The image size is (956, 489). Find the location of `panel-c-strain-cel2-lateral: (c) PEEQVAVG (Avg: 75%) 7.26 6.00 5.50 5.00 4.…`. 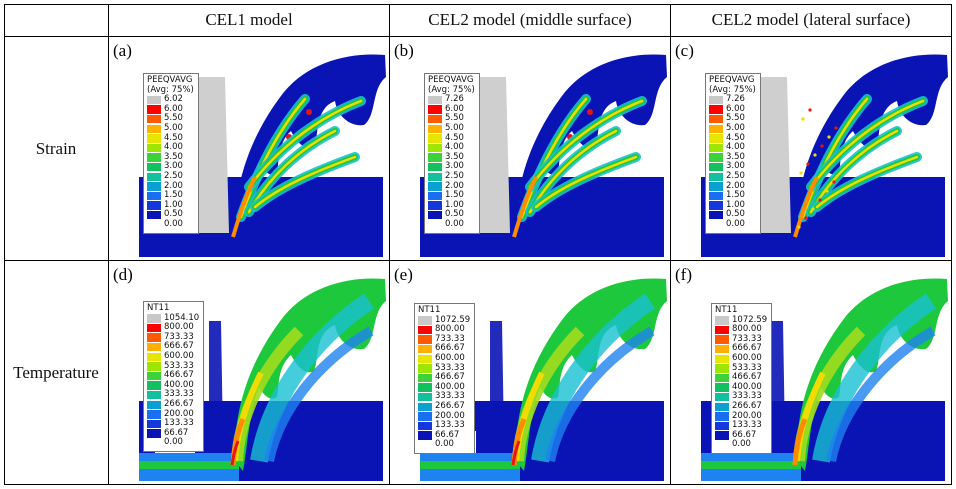

panel-c-strain-cel2-lateral: (c) PEEQVAVG (Avg: 75%) 7.26 6.00 5.50 5.00 4.… is located at coordinates (811, 148).